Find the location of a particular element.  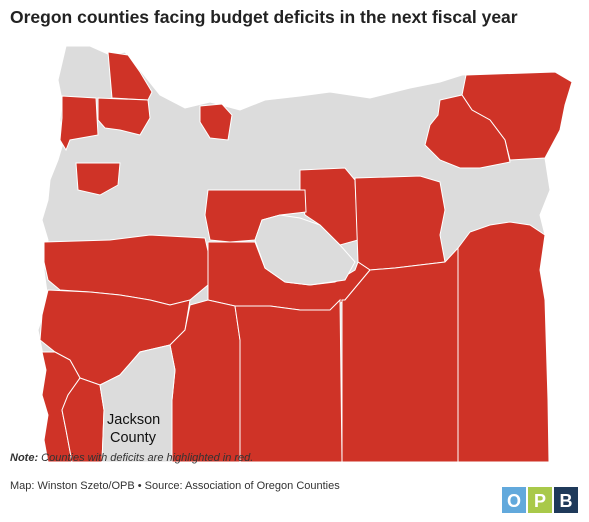

county-hood-river is located at coordinates (216, 122).